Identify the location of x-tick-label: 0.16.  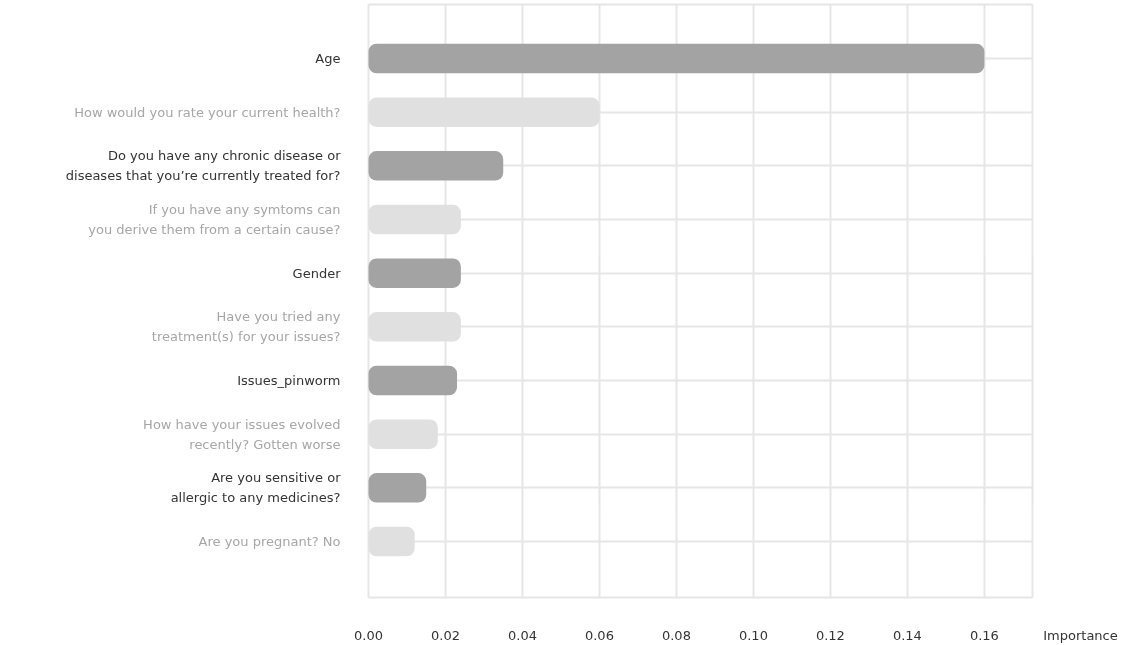
(984, 635).